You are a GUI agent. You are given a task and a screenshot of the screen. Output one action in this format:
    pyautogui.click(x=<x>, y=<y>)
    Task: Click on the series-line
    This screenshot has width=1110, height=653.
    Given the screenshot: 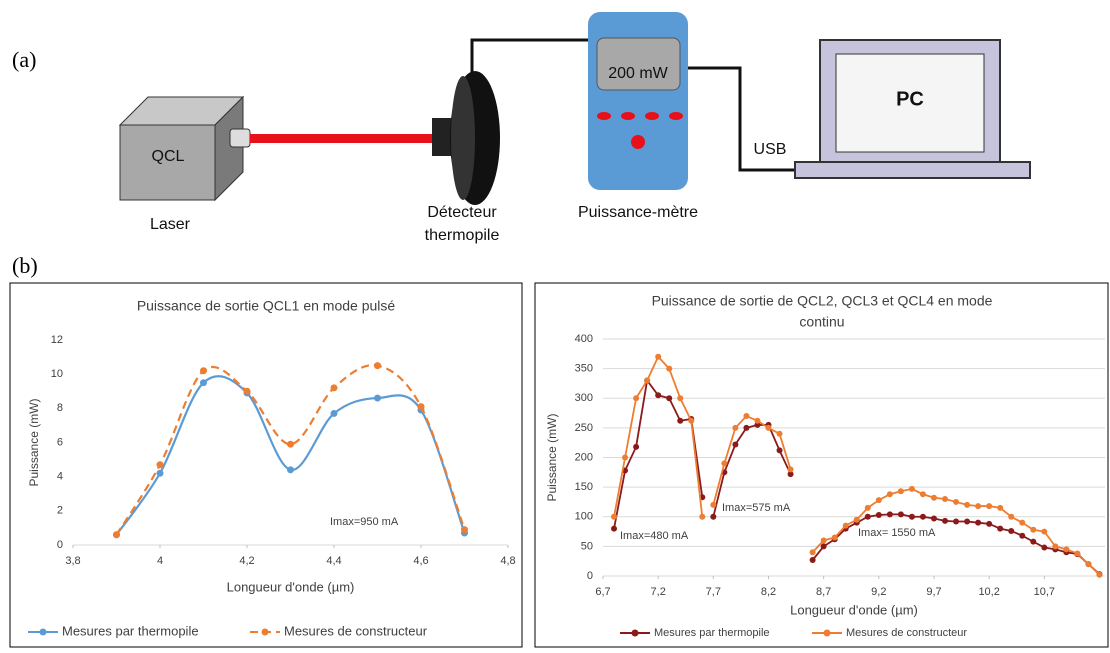 What is the action you would take?
    pyautogui.click(x=857, y=476)
    